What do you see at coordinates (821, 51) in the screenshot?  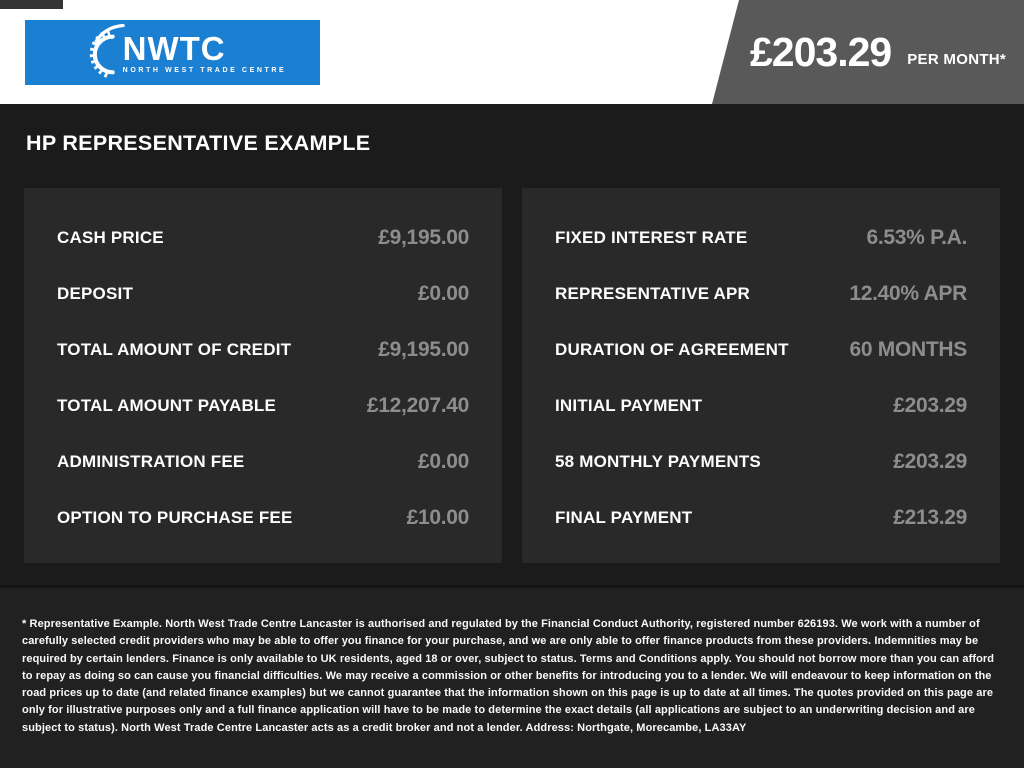 I see `monthly-price: £203.29` at bounding box center [821, 51].